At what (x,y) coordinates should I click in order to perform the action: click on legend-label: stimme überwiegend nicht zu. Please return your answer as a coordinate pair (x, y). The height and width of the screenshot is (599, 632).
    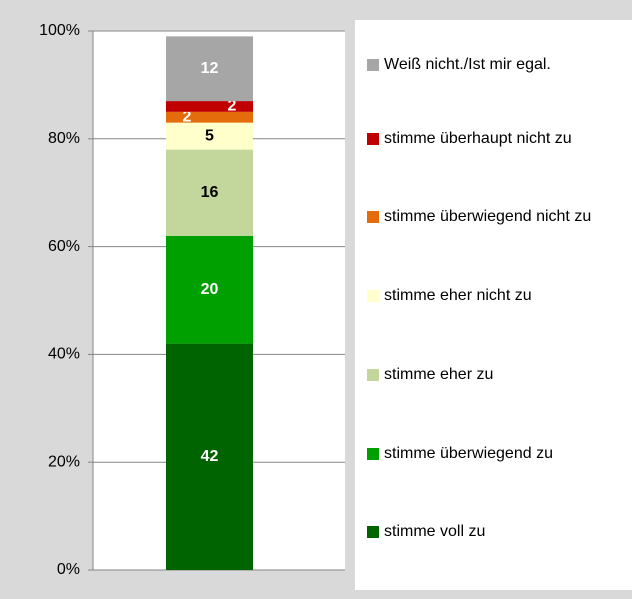
    Looking at the image, I should click on (488, 216).